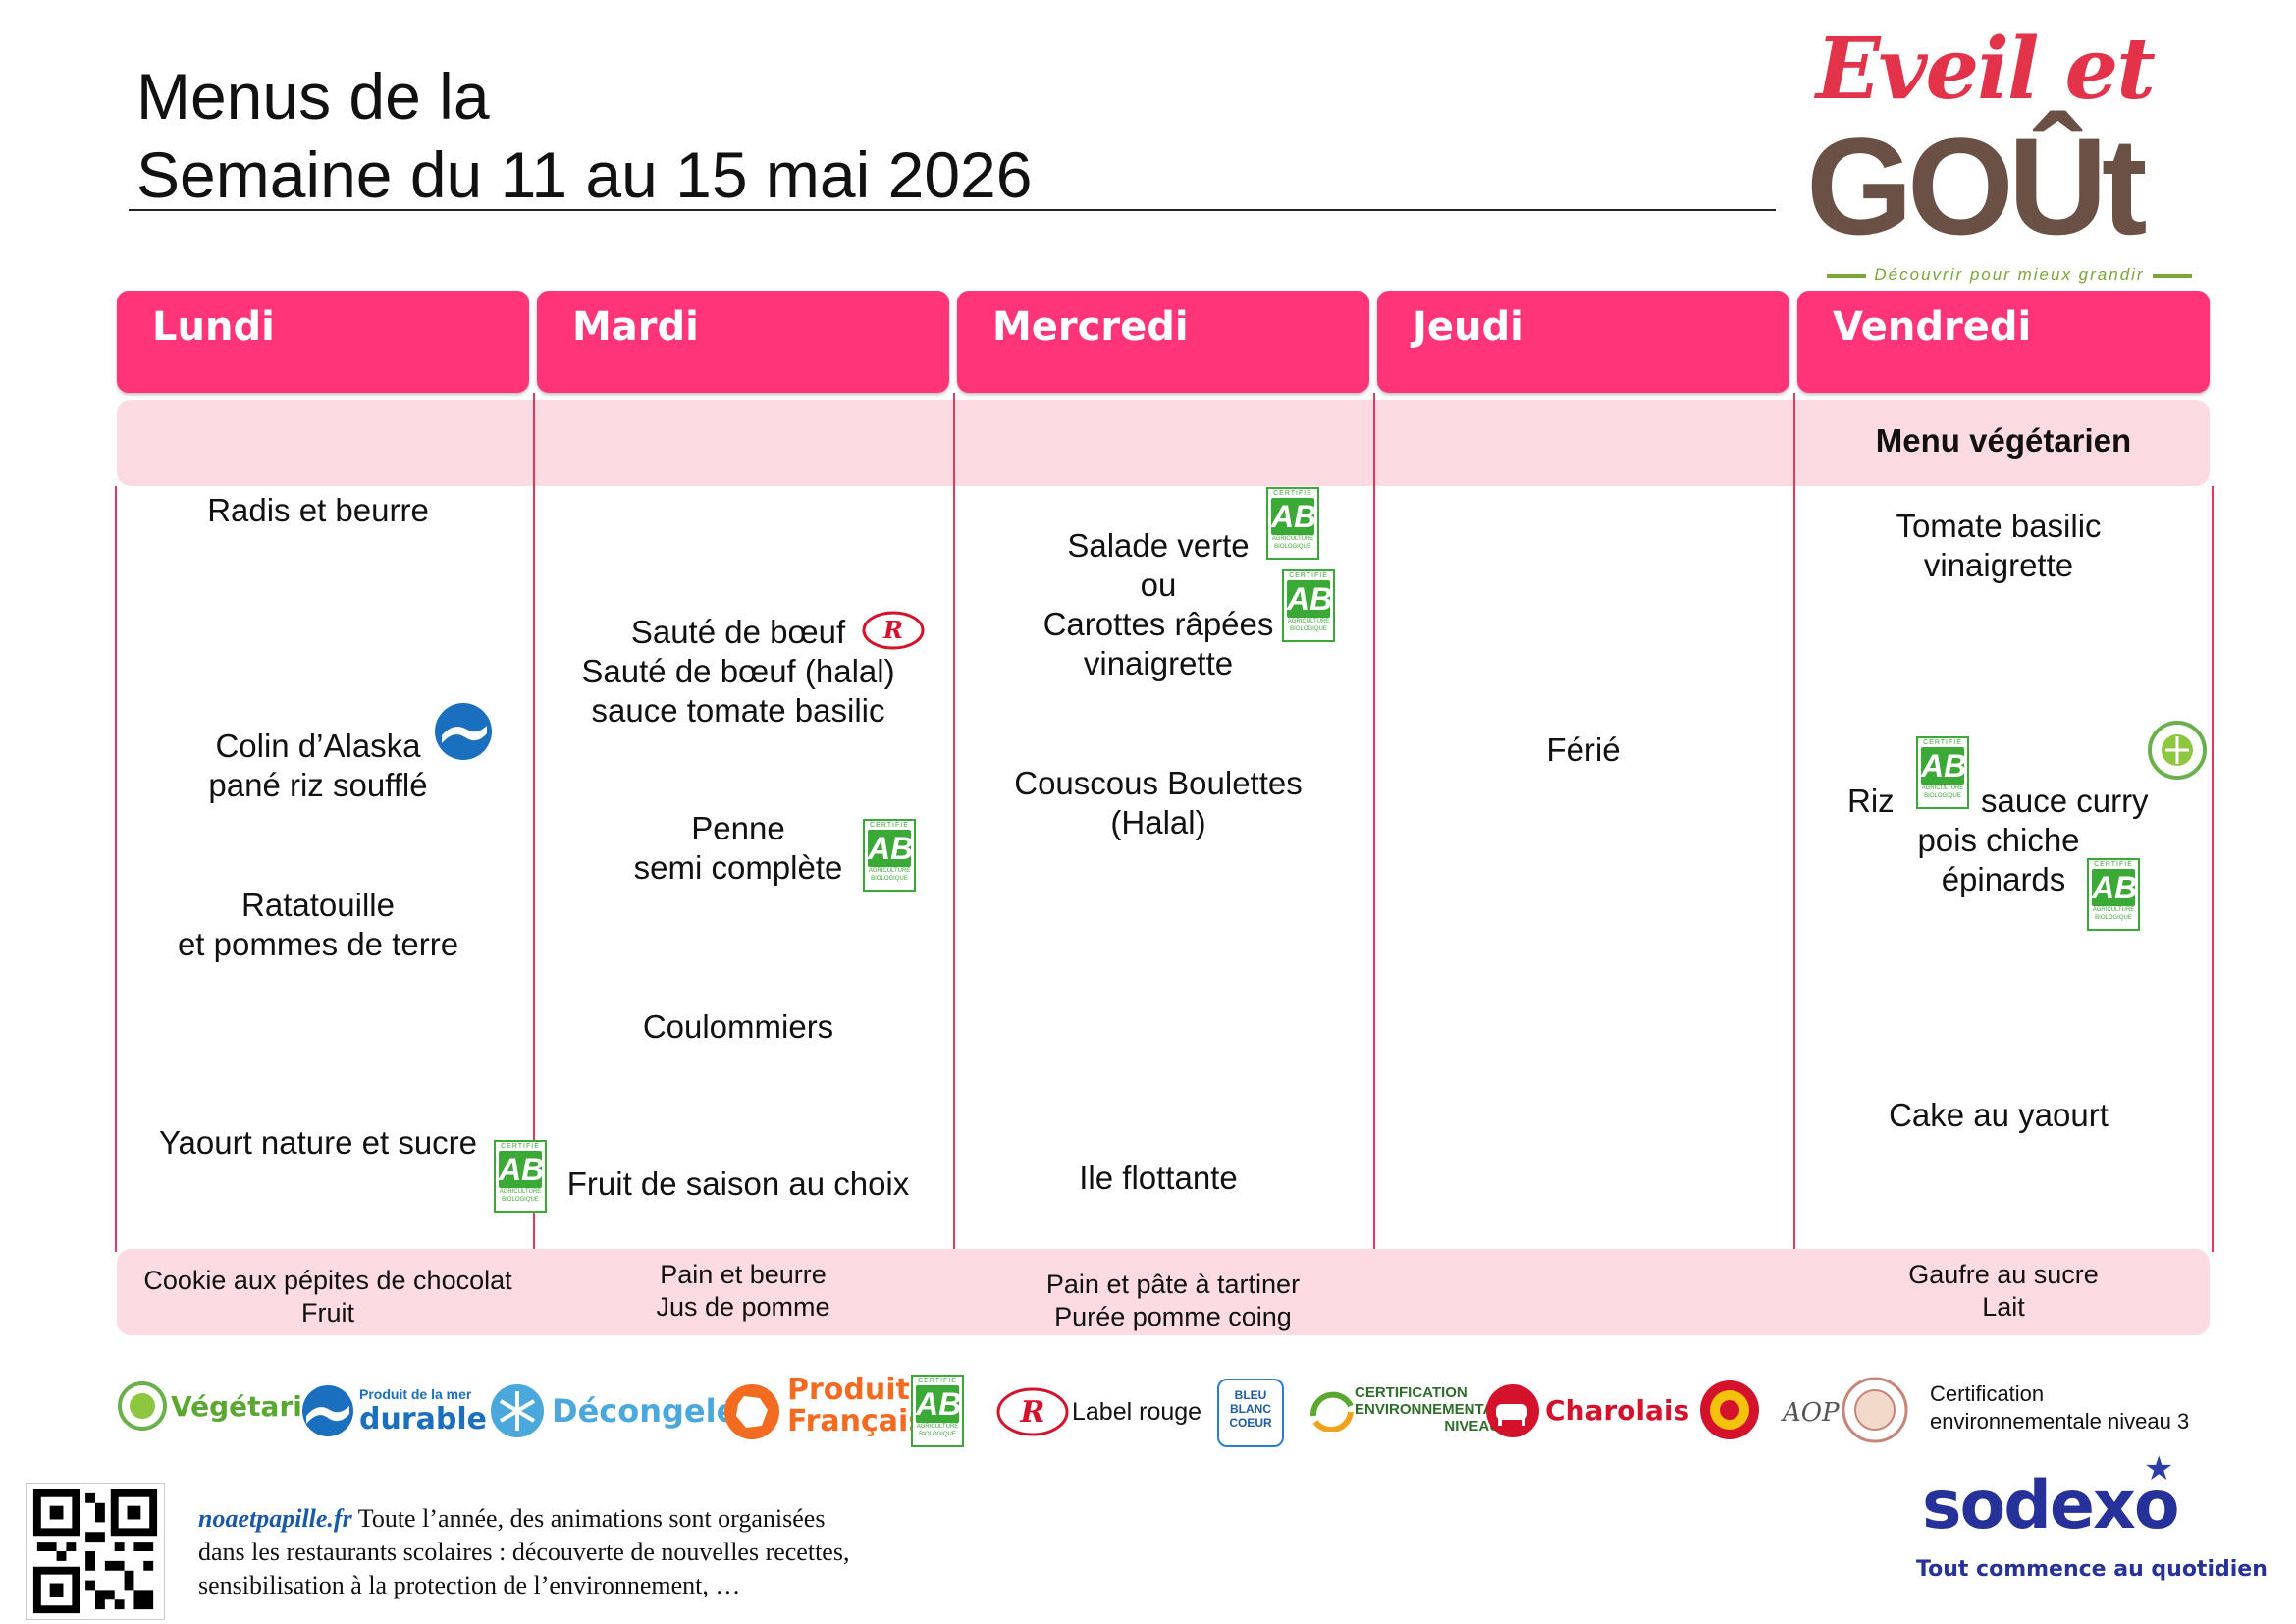 This screenshot has height=1624, width=2296. I want to click on lundi-side: Ratatouille et pommes de terre, so click(318, 924).